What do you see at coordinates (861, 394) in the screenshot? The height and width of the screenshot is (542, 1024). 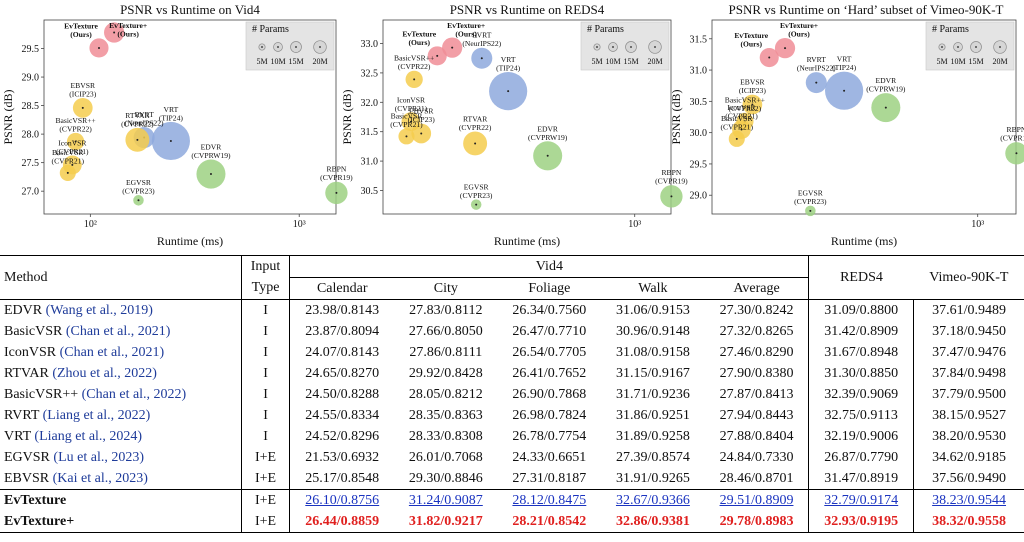 I see `metric-cell: 32.39/0.9069` at bounding box center [861, 394].